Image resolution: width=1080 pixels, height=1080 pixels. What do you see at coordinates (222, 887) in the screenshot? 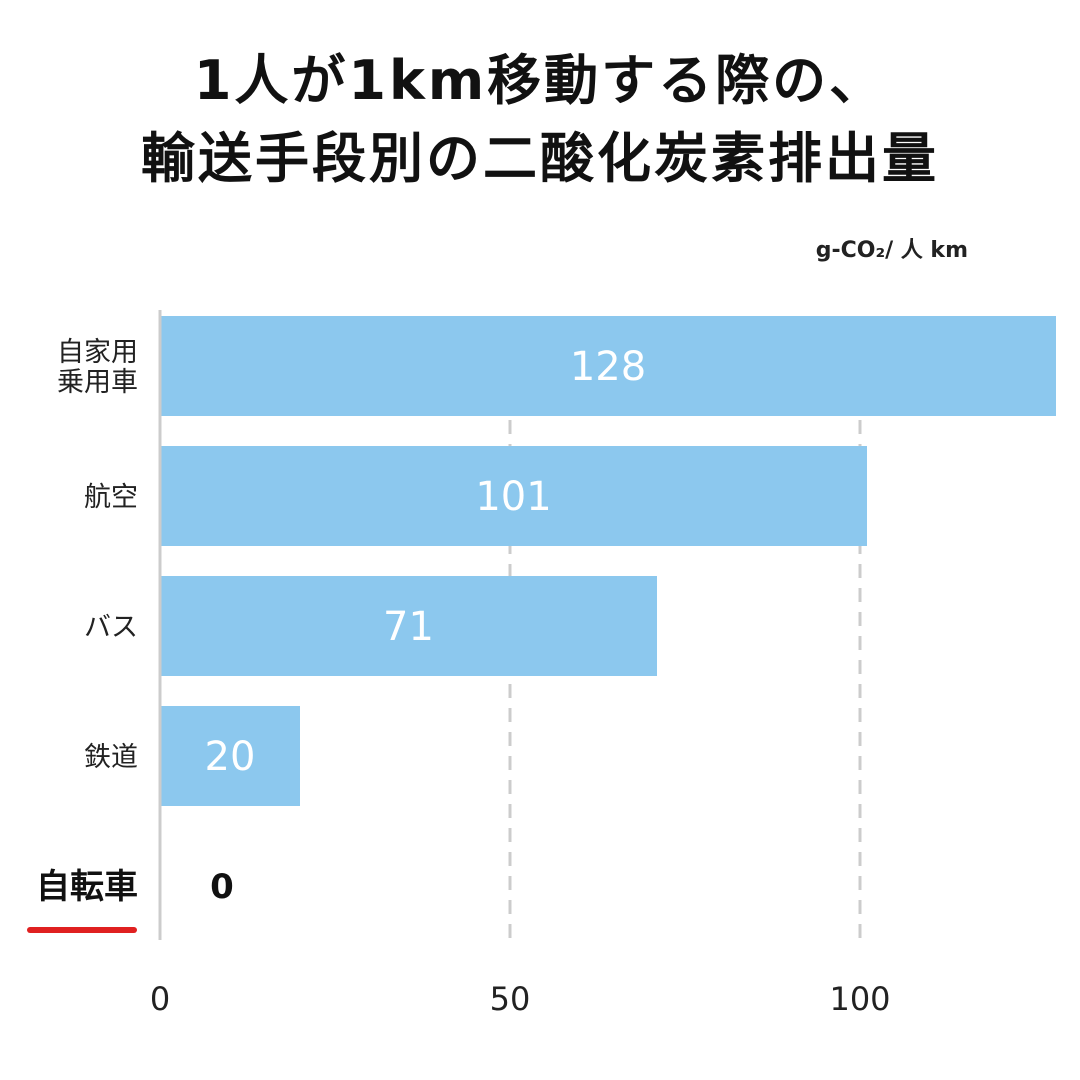
I see `bar-value-4: 0` at bounding box center [222, 887].